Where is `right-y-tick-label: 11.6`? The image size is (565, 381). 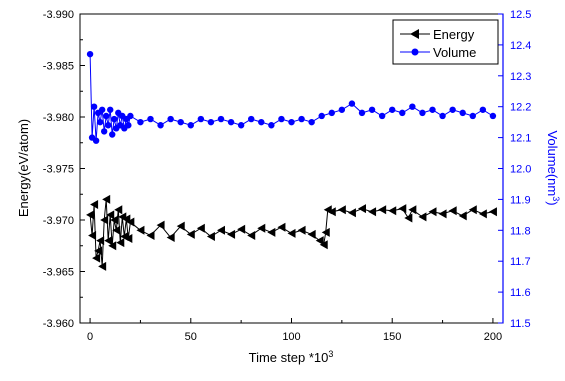 right-y-tick-label: 11.6 is located at coordinates (520, 293).